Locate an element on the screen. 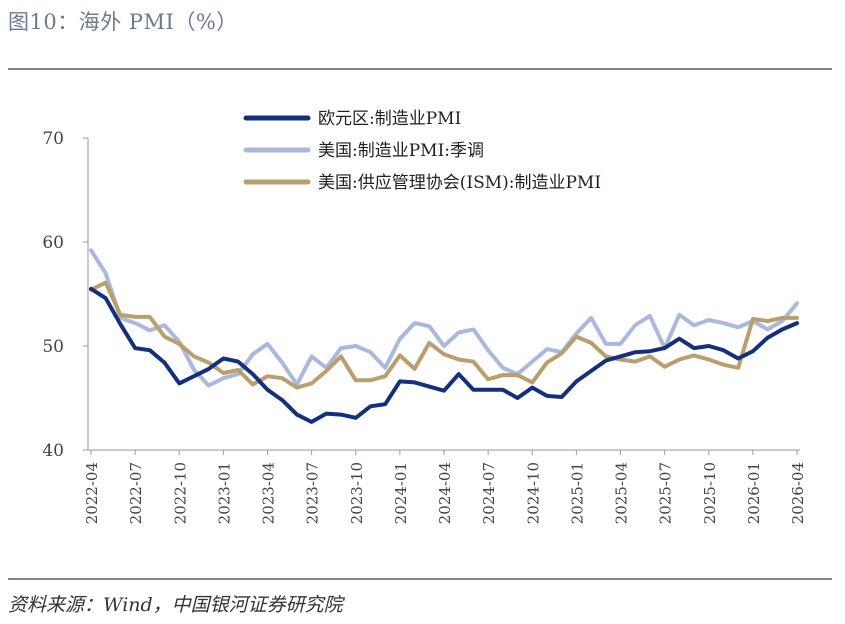 The height and width of the screenshot is (624, 845). x-tick-label: 2024-04 is located at coordinates (445, 493).